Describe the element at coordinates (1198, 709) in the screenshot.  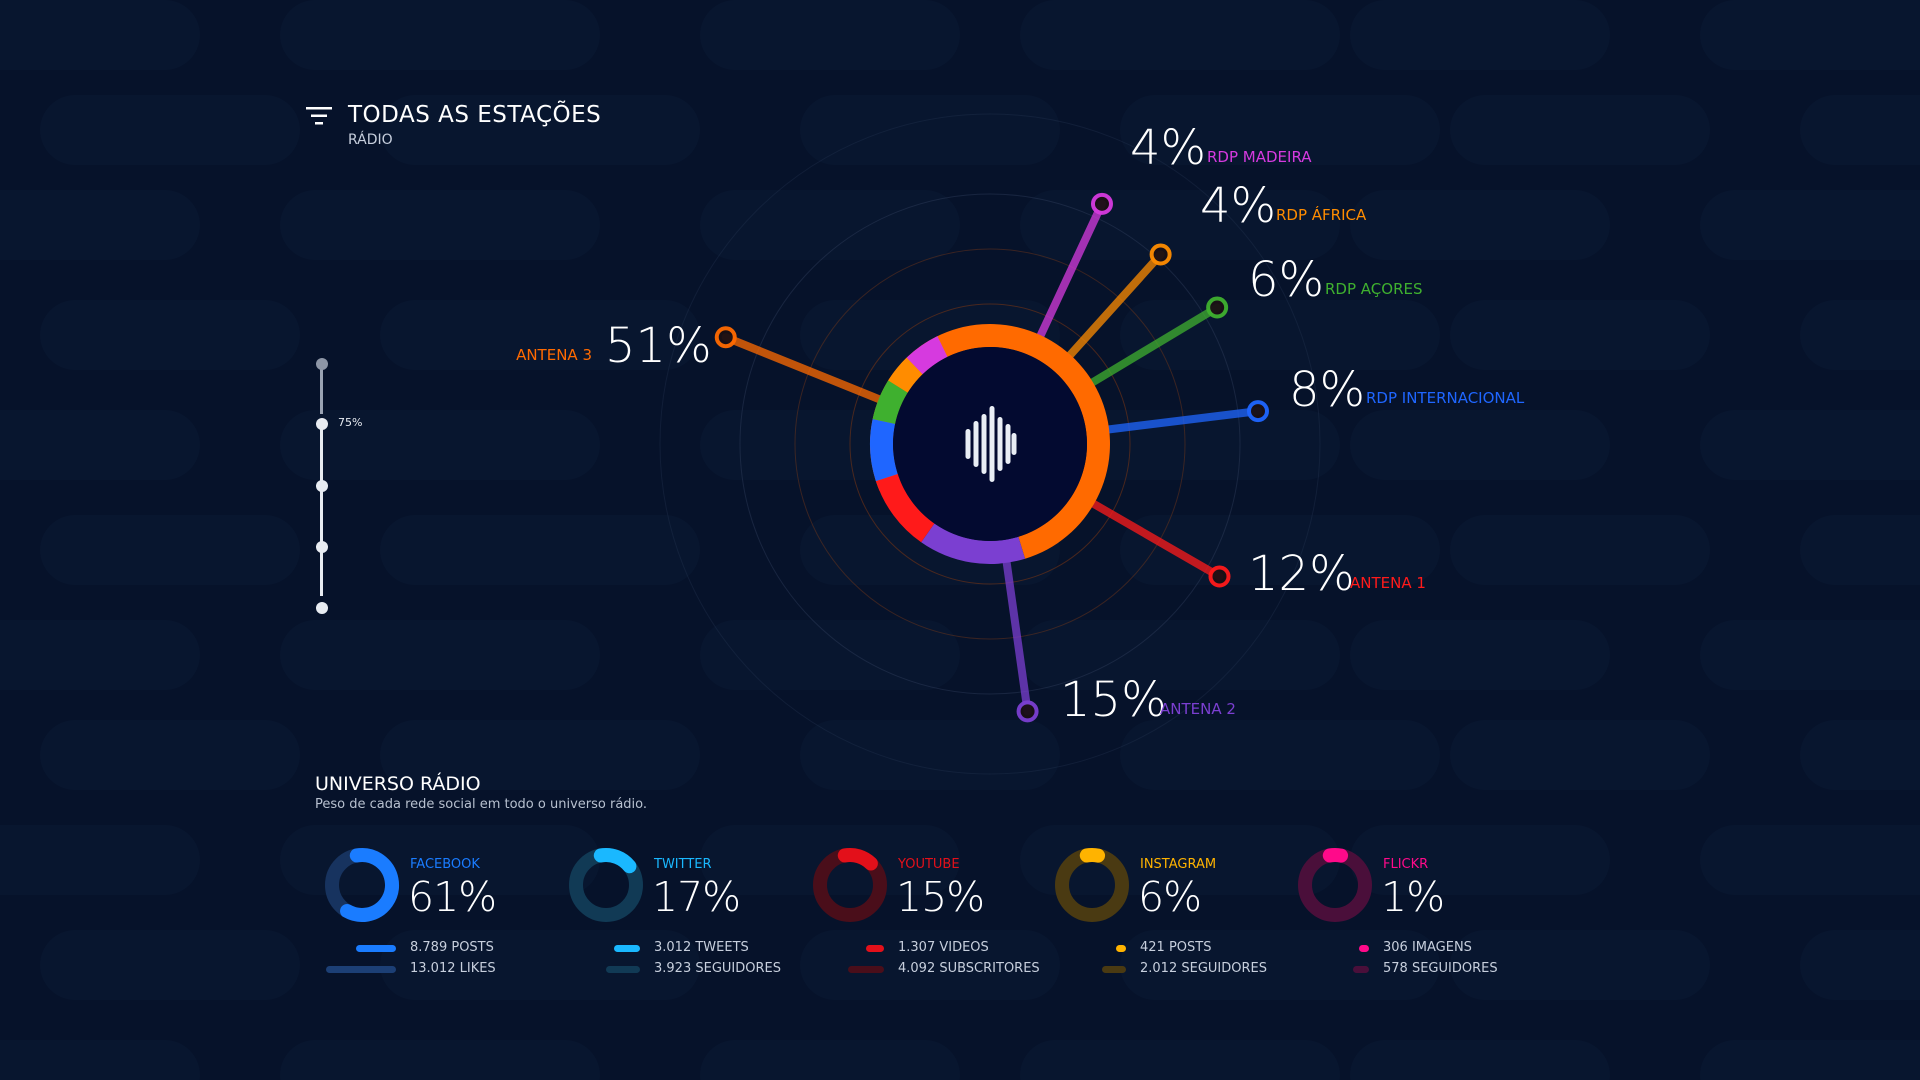
I see `station-name-antena2: ANTENA 2` at that location.